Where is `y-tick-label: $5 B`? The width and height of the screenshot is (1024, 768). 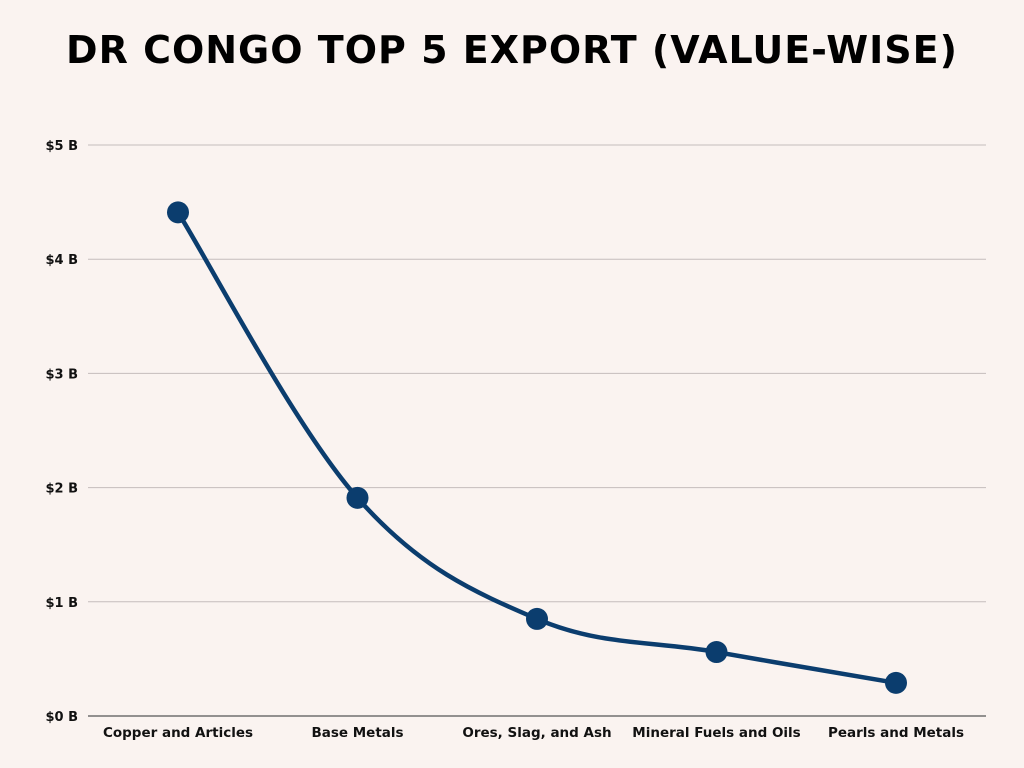 y-tick-label: $5 B is located at coordinates (61, 146).